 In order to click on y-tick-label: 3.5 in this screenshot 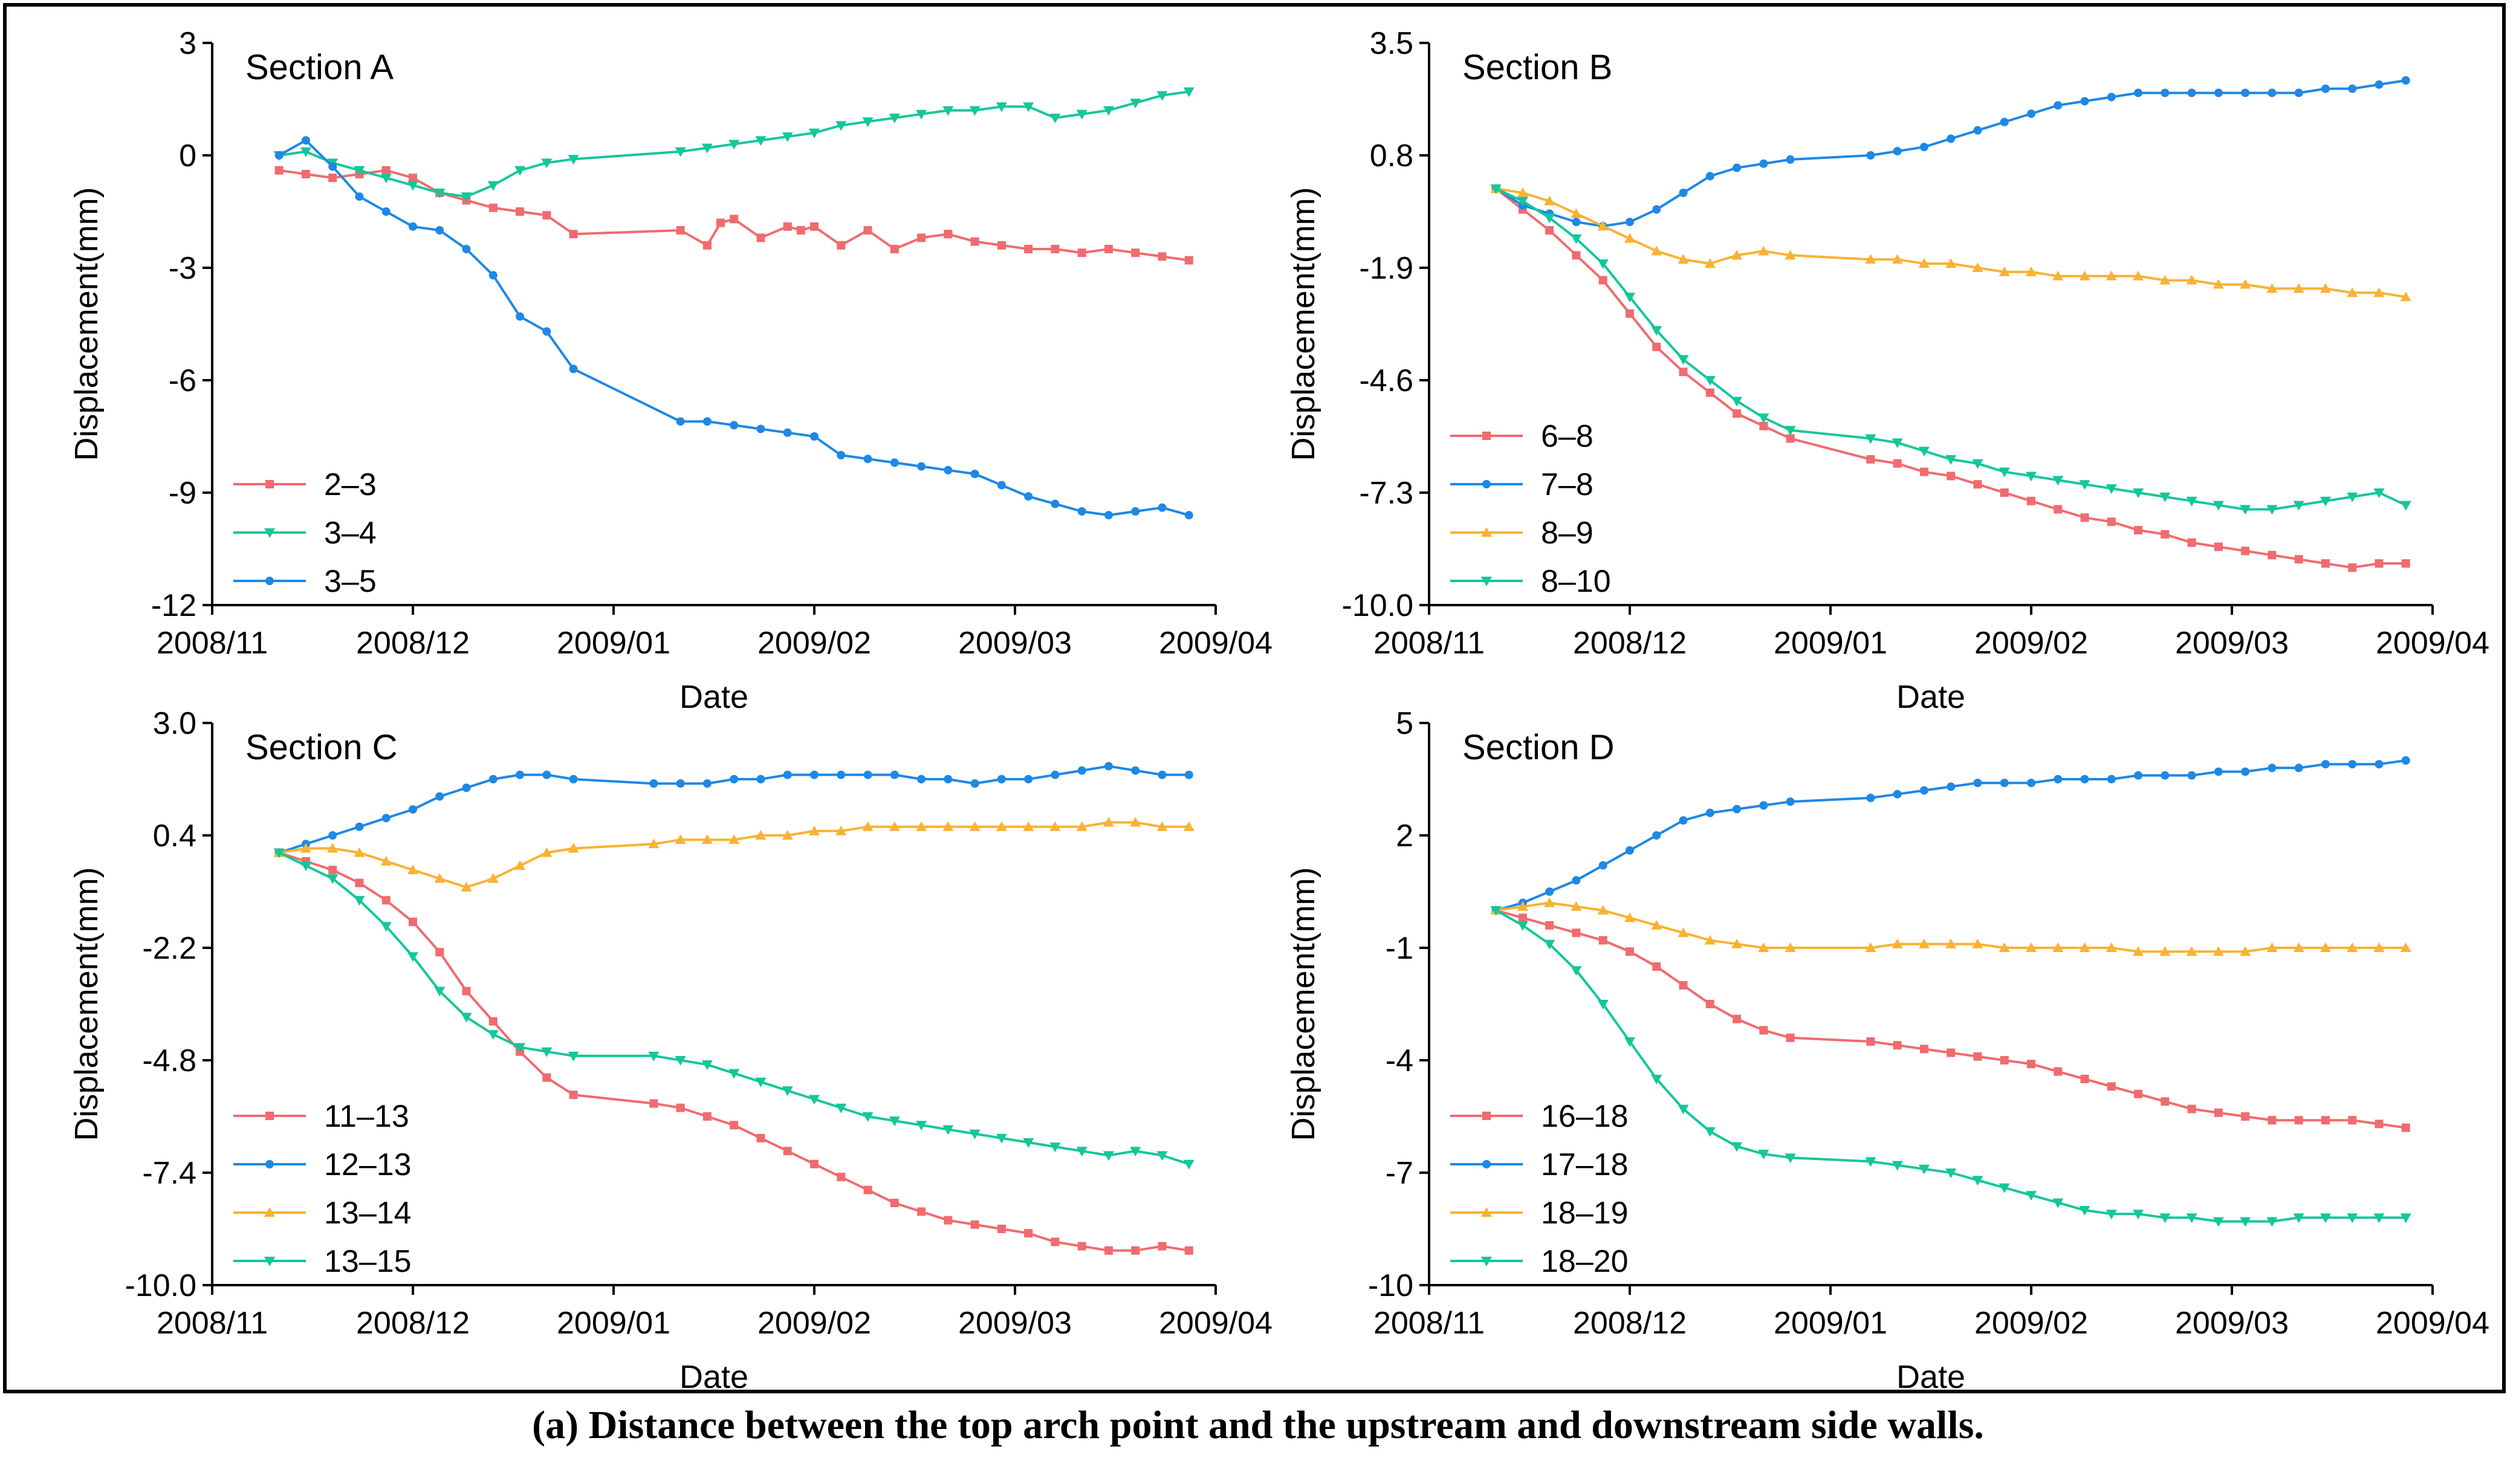, I will do `click(1391, 43)`.